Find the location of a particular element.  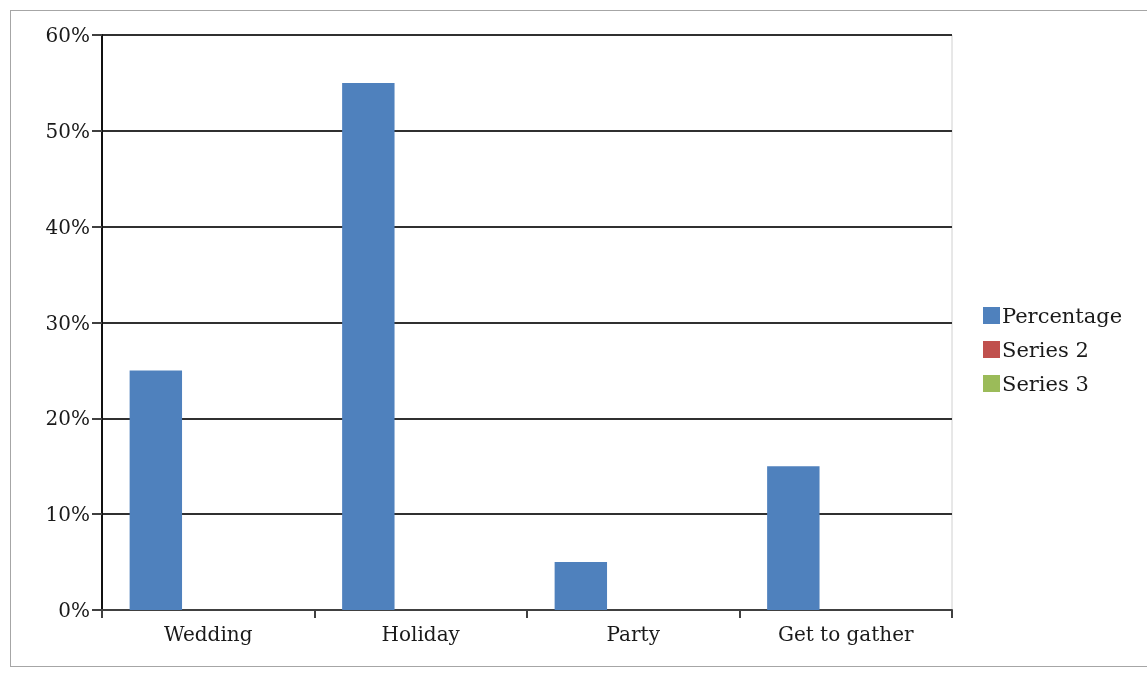

y-tick-label: 50% is located at coordinates (67, 130).